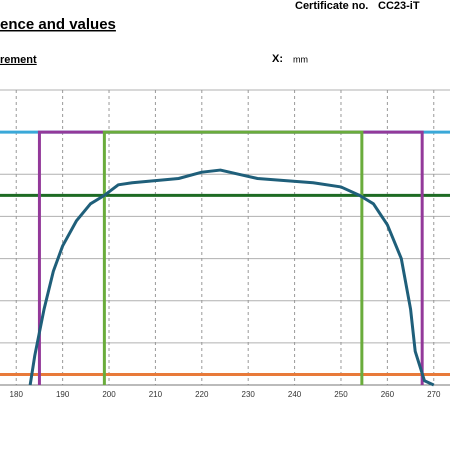  What do you see at coordinates (295, 394) in the screenshot?
I see `x-tick-label: 240` at bounding box center [295, 394].